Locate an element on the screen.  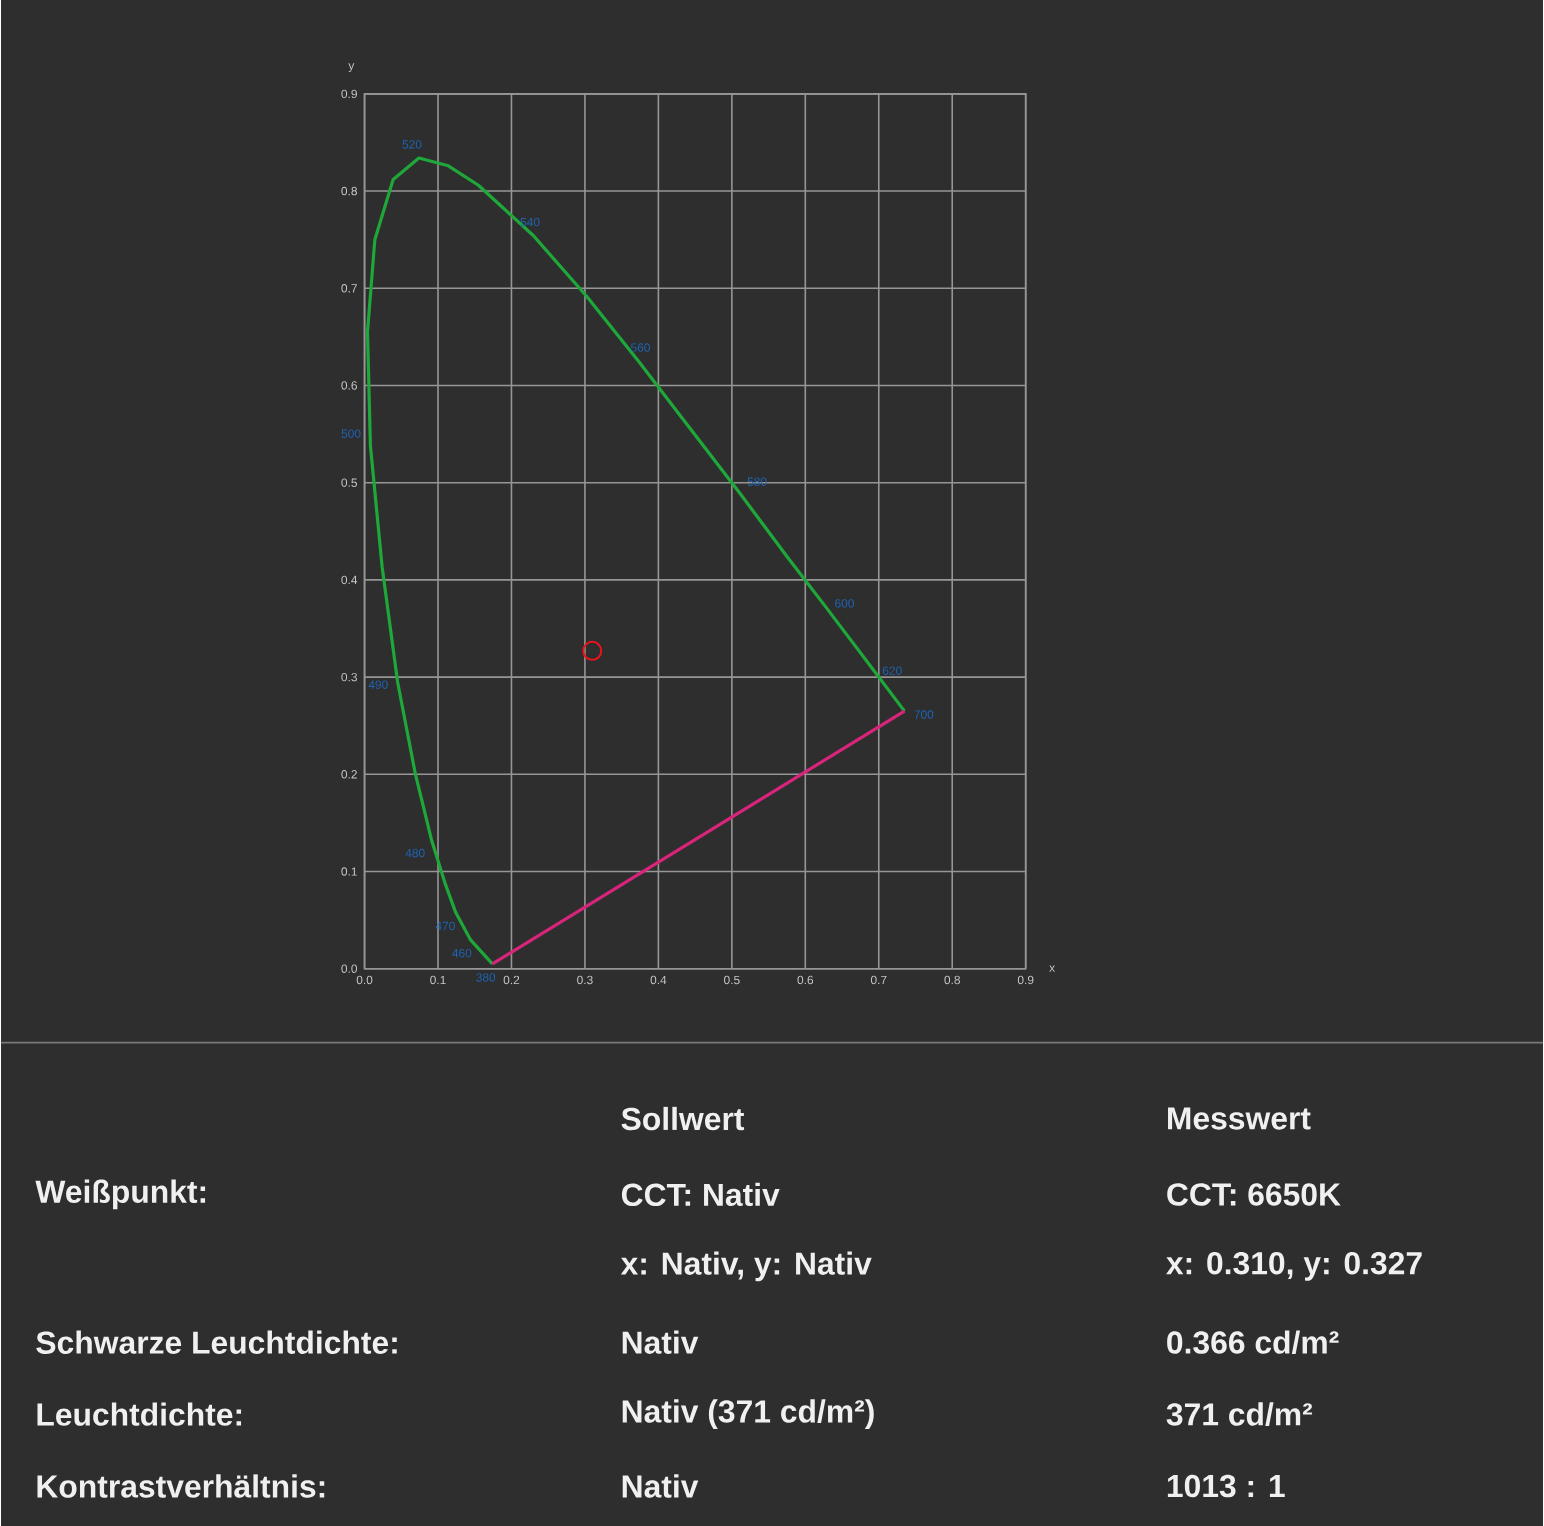
text: x: Nativ, y: Nativ is located at coordinates (746, 1266).